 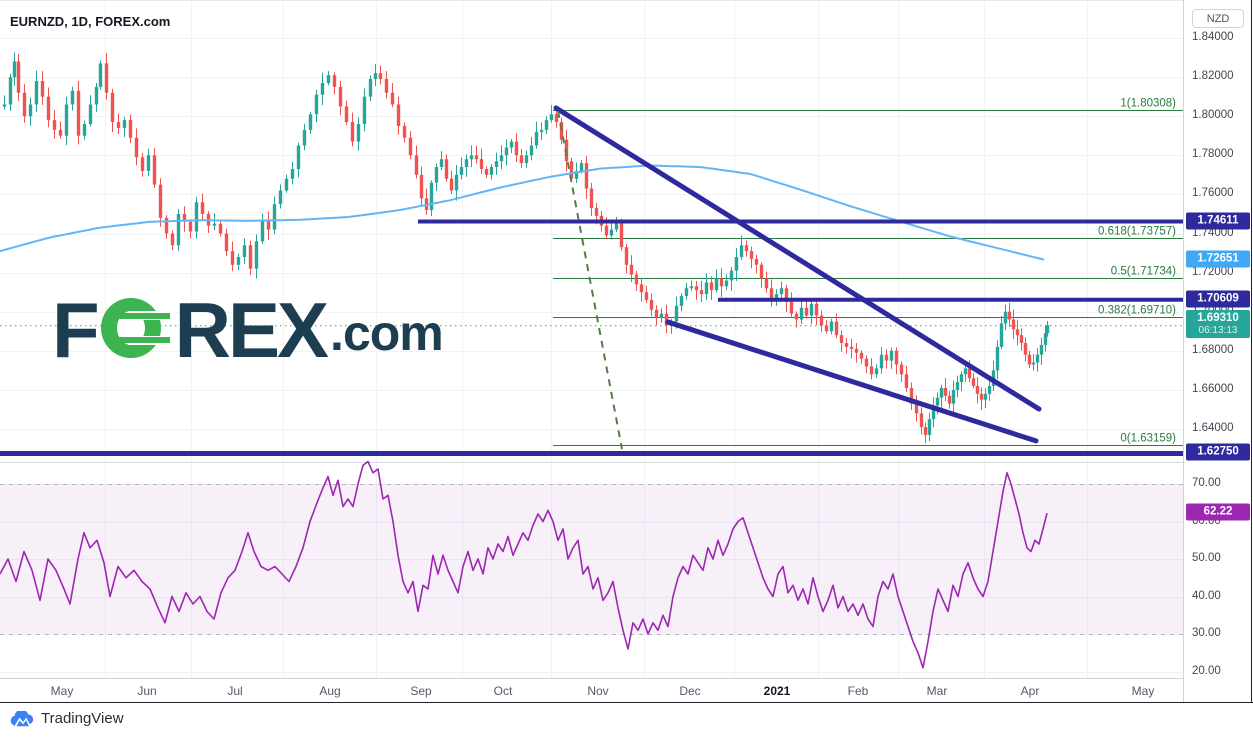 I want to click on moving-average-price-plate: 1.72651, so click(x=1218, y=259).